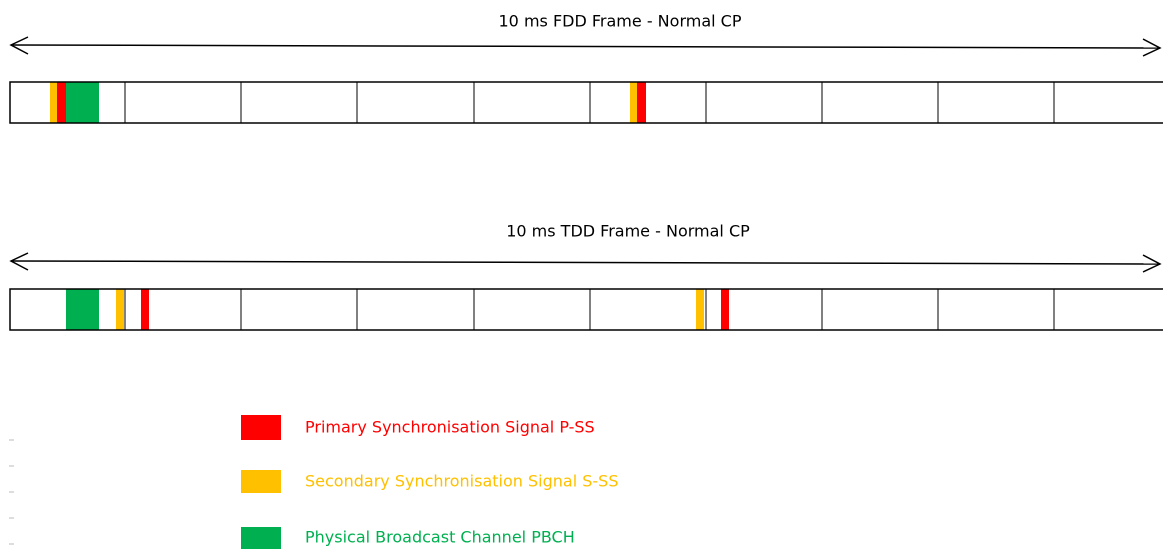  What do you see at coordinates (628, 231) in the screenshot?
I see `tdd-title: 10 ms TDD Frame - Normal CP` at bounding box center [628, 231].